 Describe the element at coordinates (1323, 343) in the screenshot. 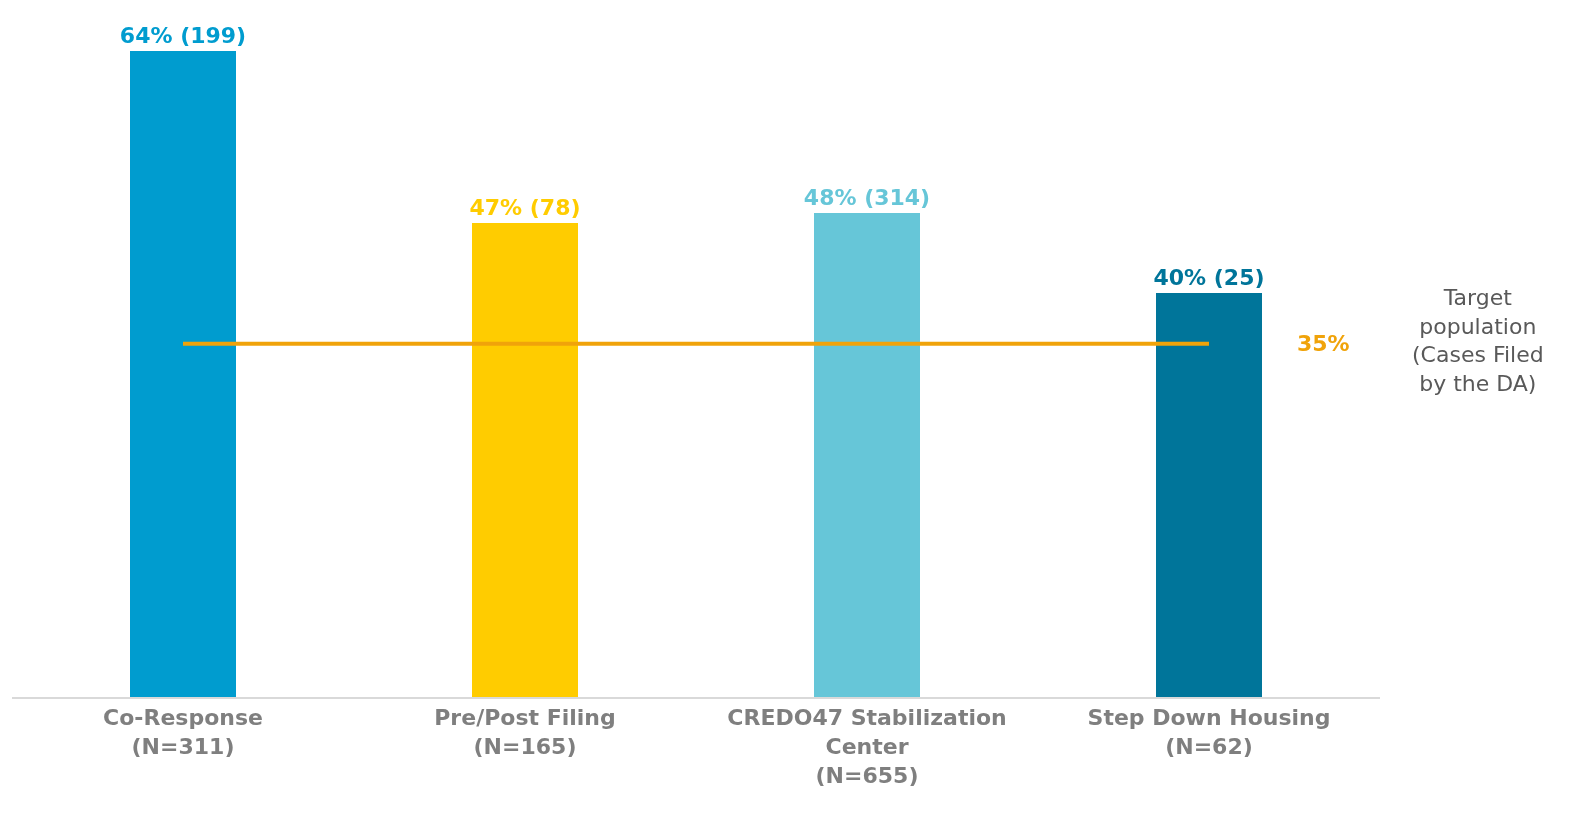

I see `ref-line-label: 35%` at that location.